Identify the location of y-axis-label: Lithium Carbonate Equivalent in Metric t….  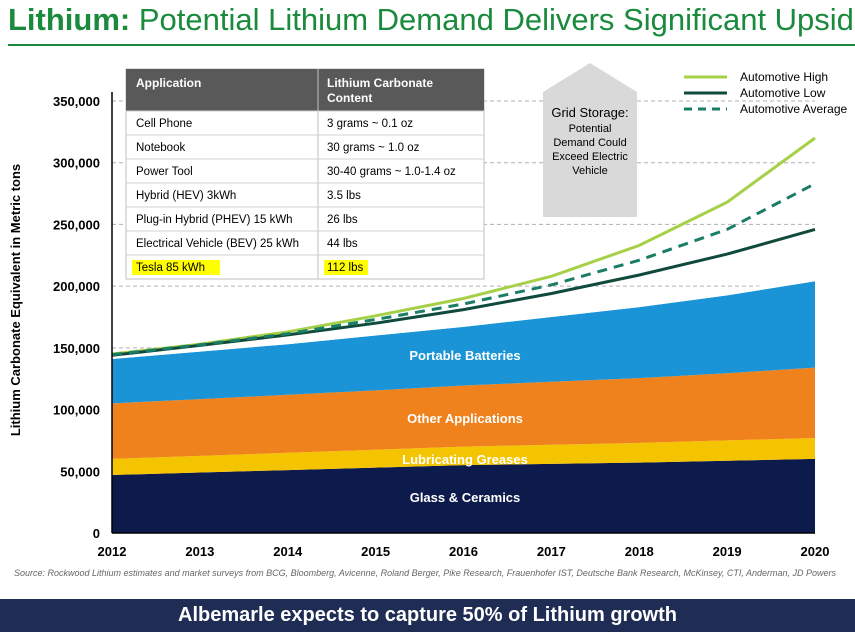
(15, 300).